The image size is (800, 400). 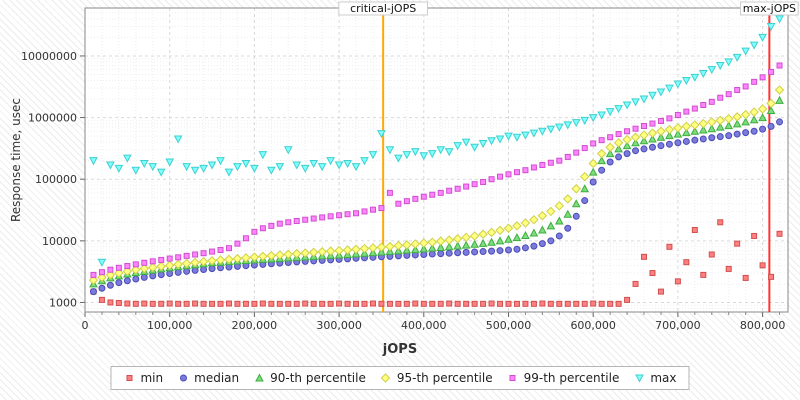 I want to click on legend-item-median: median, so click(x=208, y=378).